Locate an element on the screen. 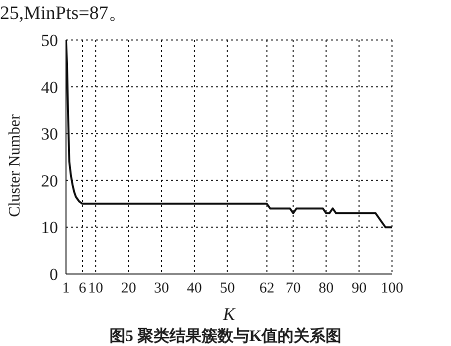  x-axis-title: K is located at coordinates (229, 314).